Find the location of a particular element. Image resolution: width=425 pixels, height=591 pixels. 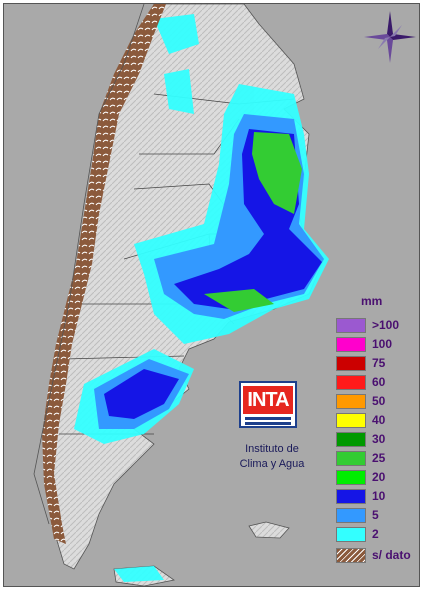

legend-item: 20 is located at coordinates (360, 477).